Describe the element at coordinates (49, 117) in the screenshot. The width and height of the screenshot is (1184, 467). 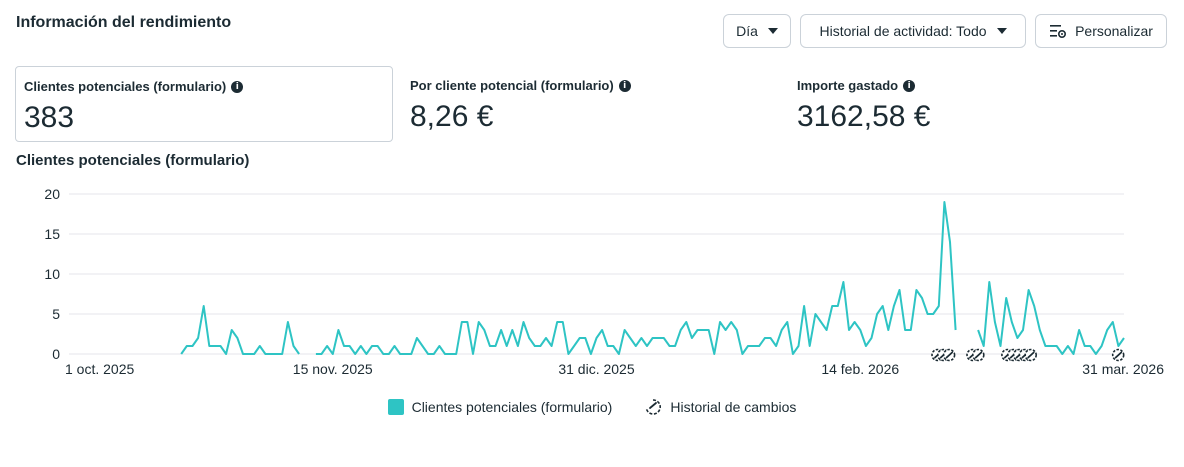
I see `metric-value: 383` at that location.